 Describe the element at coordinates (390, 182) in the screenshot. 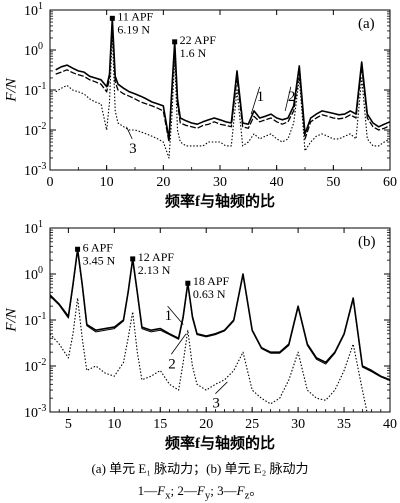

I see `x-tick-label: 60` at that location.